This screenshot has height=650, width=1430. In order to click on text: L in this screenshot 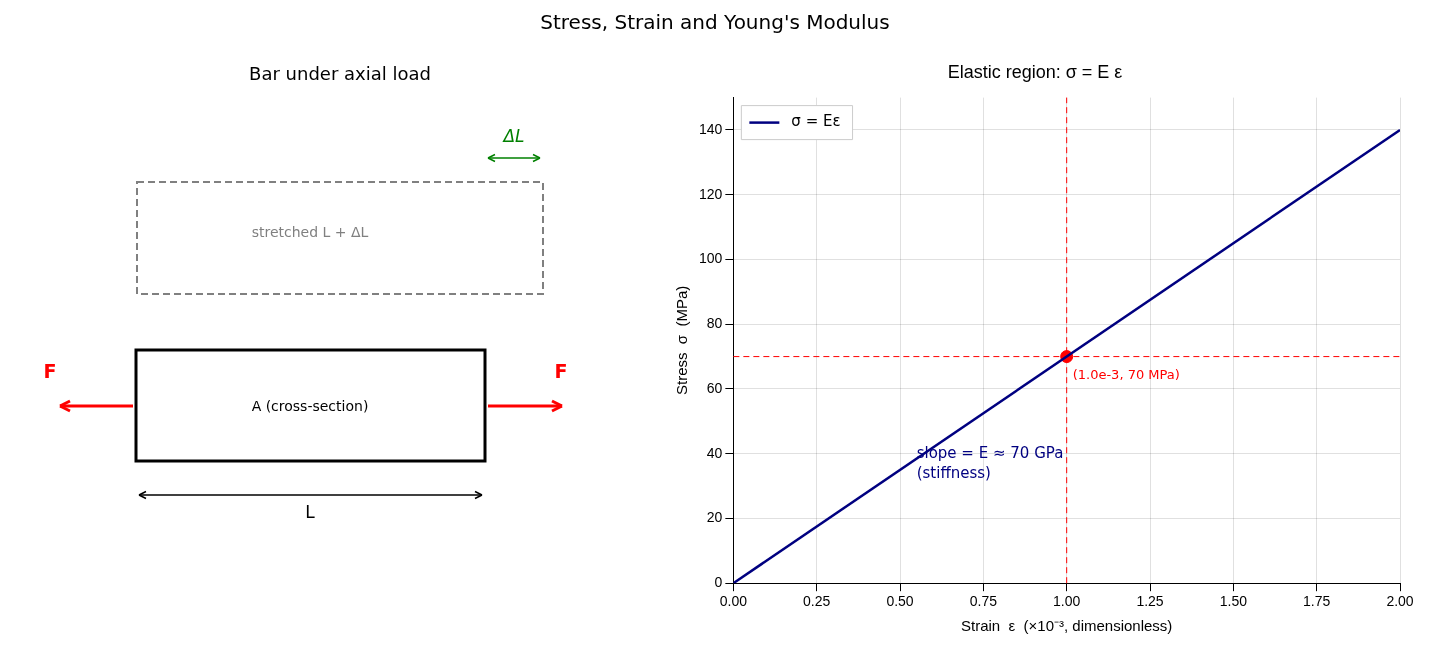, I will do `click(310, 512)`.